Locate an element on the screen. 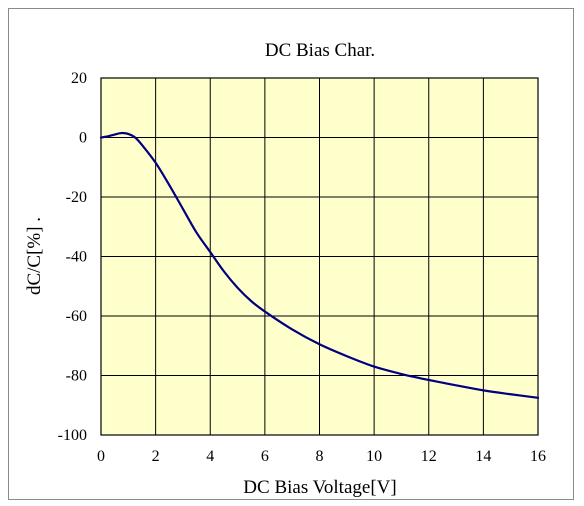  x-tick-label: 8 is located at coordinates (320, 456).